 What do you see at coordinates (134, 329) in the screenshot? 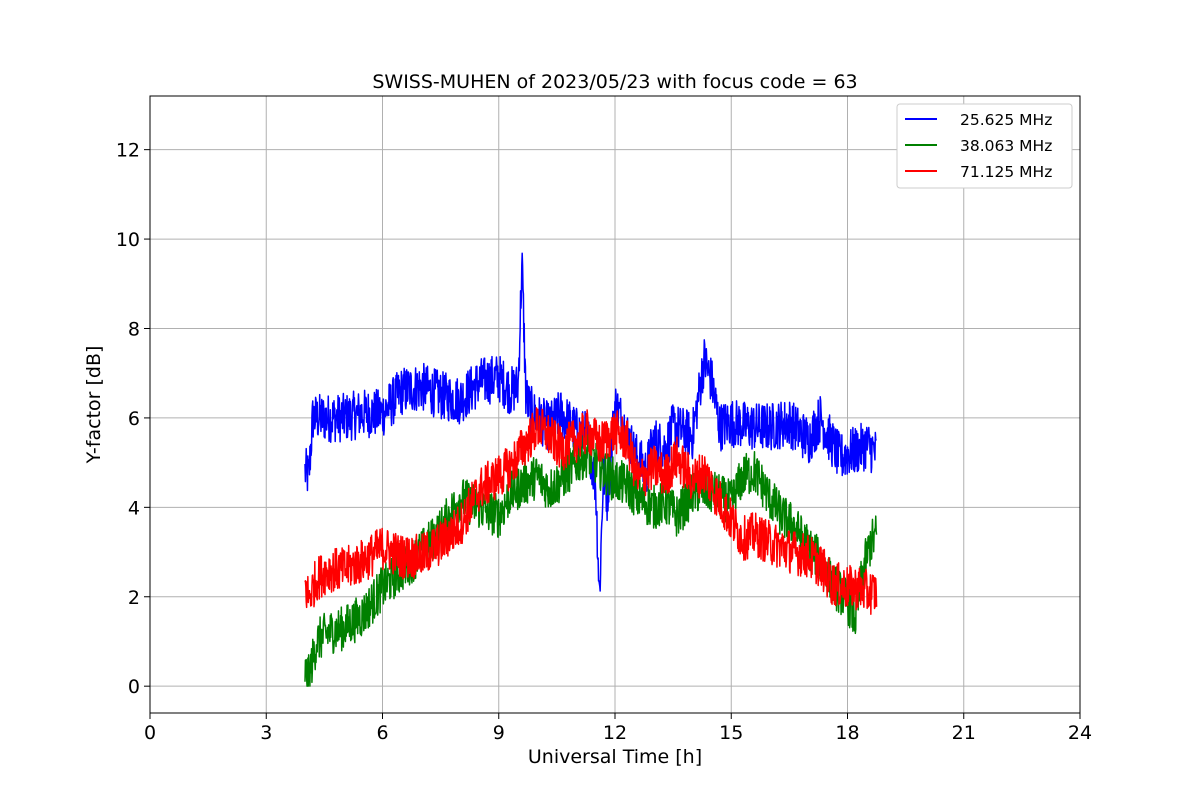
I see `y-tick-label: 8` at bounding box center [134, 329].